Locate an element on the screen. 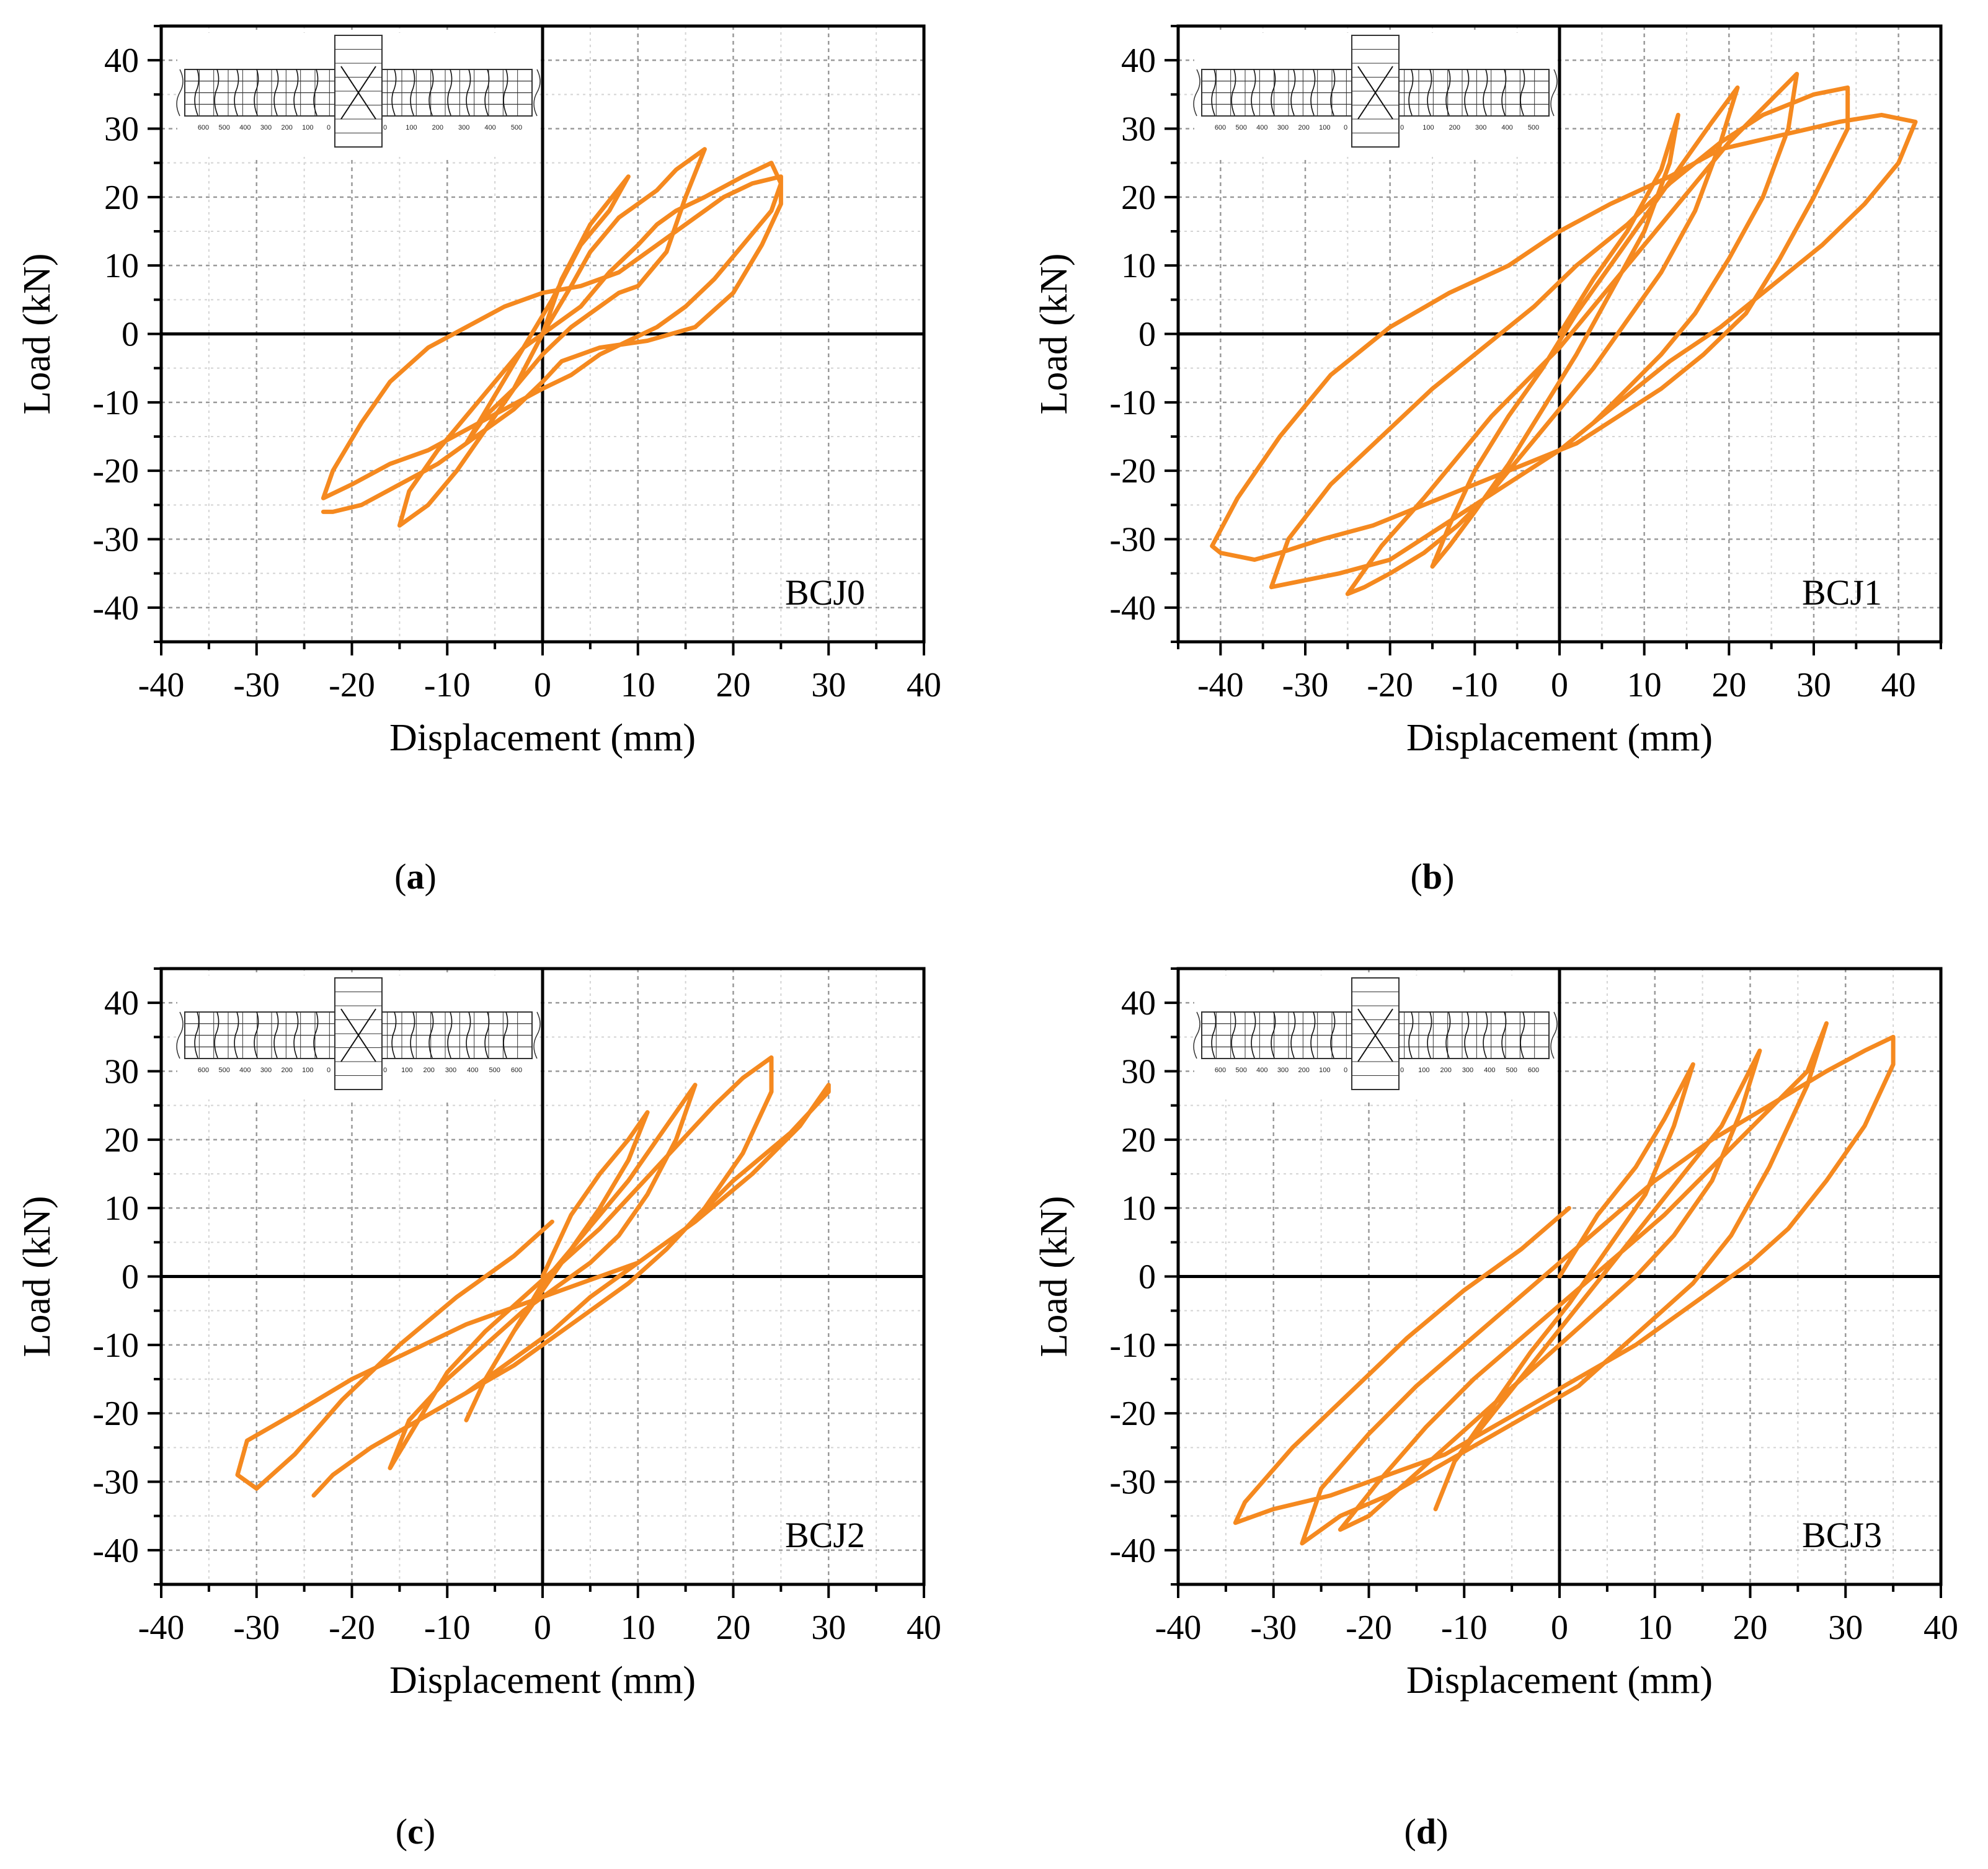 This screenshot has height=1869, width=1988. crack-pattern-inset: 600 500 400 300 200 100 0 0 100 200 300 400 500 is located at coordinates (358, 95).